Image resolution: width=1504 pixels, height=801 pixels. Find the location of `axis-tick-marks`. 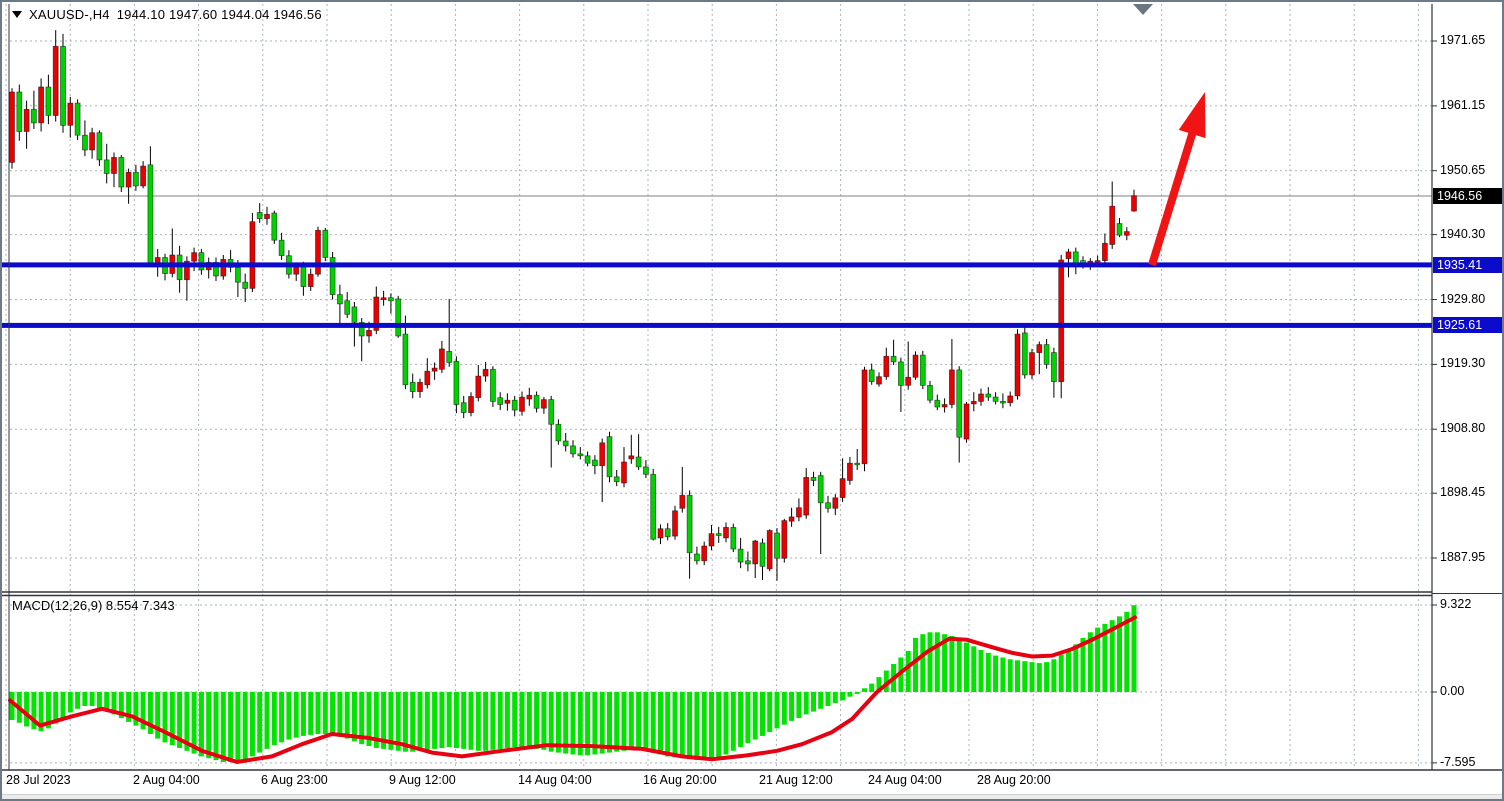

axis-tick-marks is located at coordinates (1434, 402).